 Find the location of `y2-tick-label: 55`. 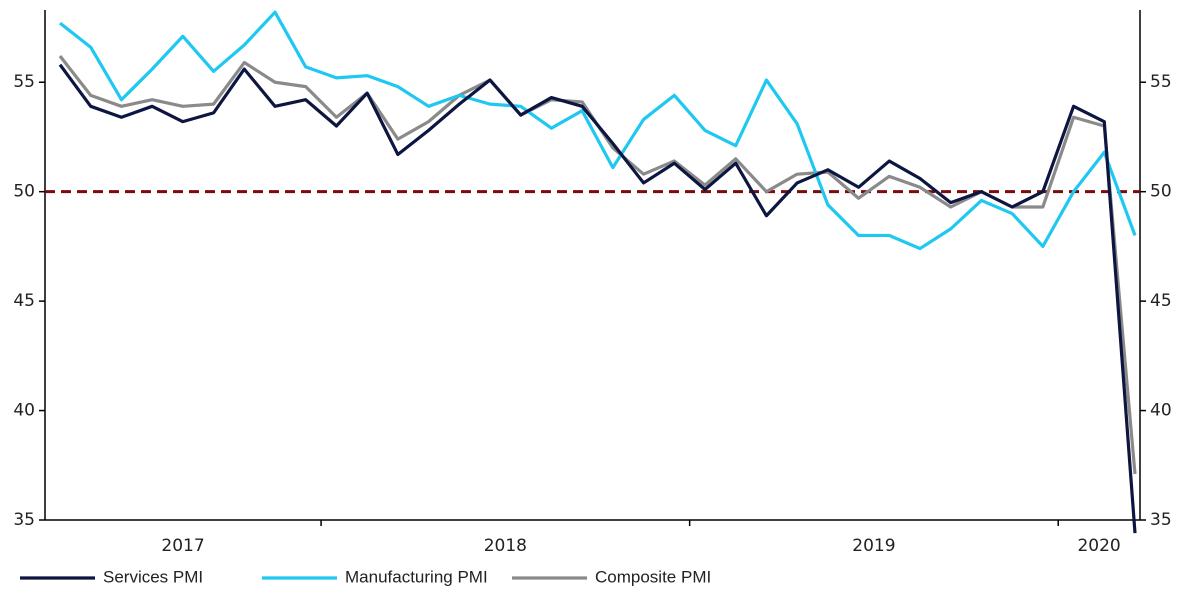

y2-tick-label: 55 is located at coordinates (1161, 82).